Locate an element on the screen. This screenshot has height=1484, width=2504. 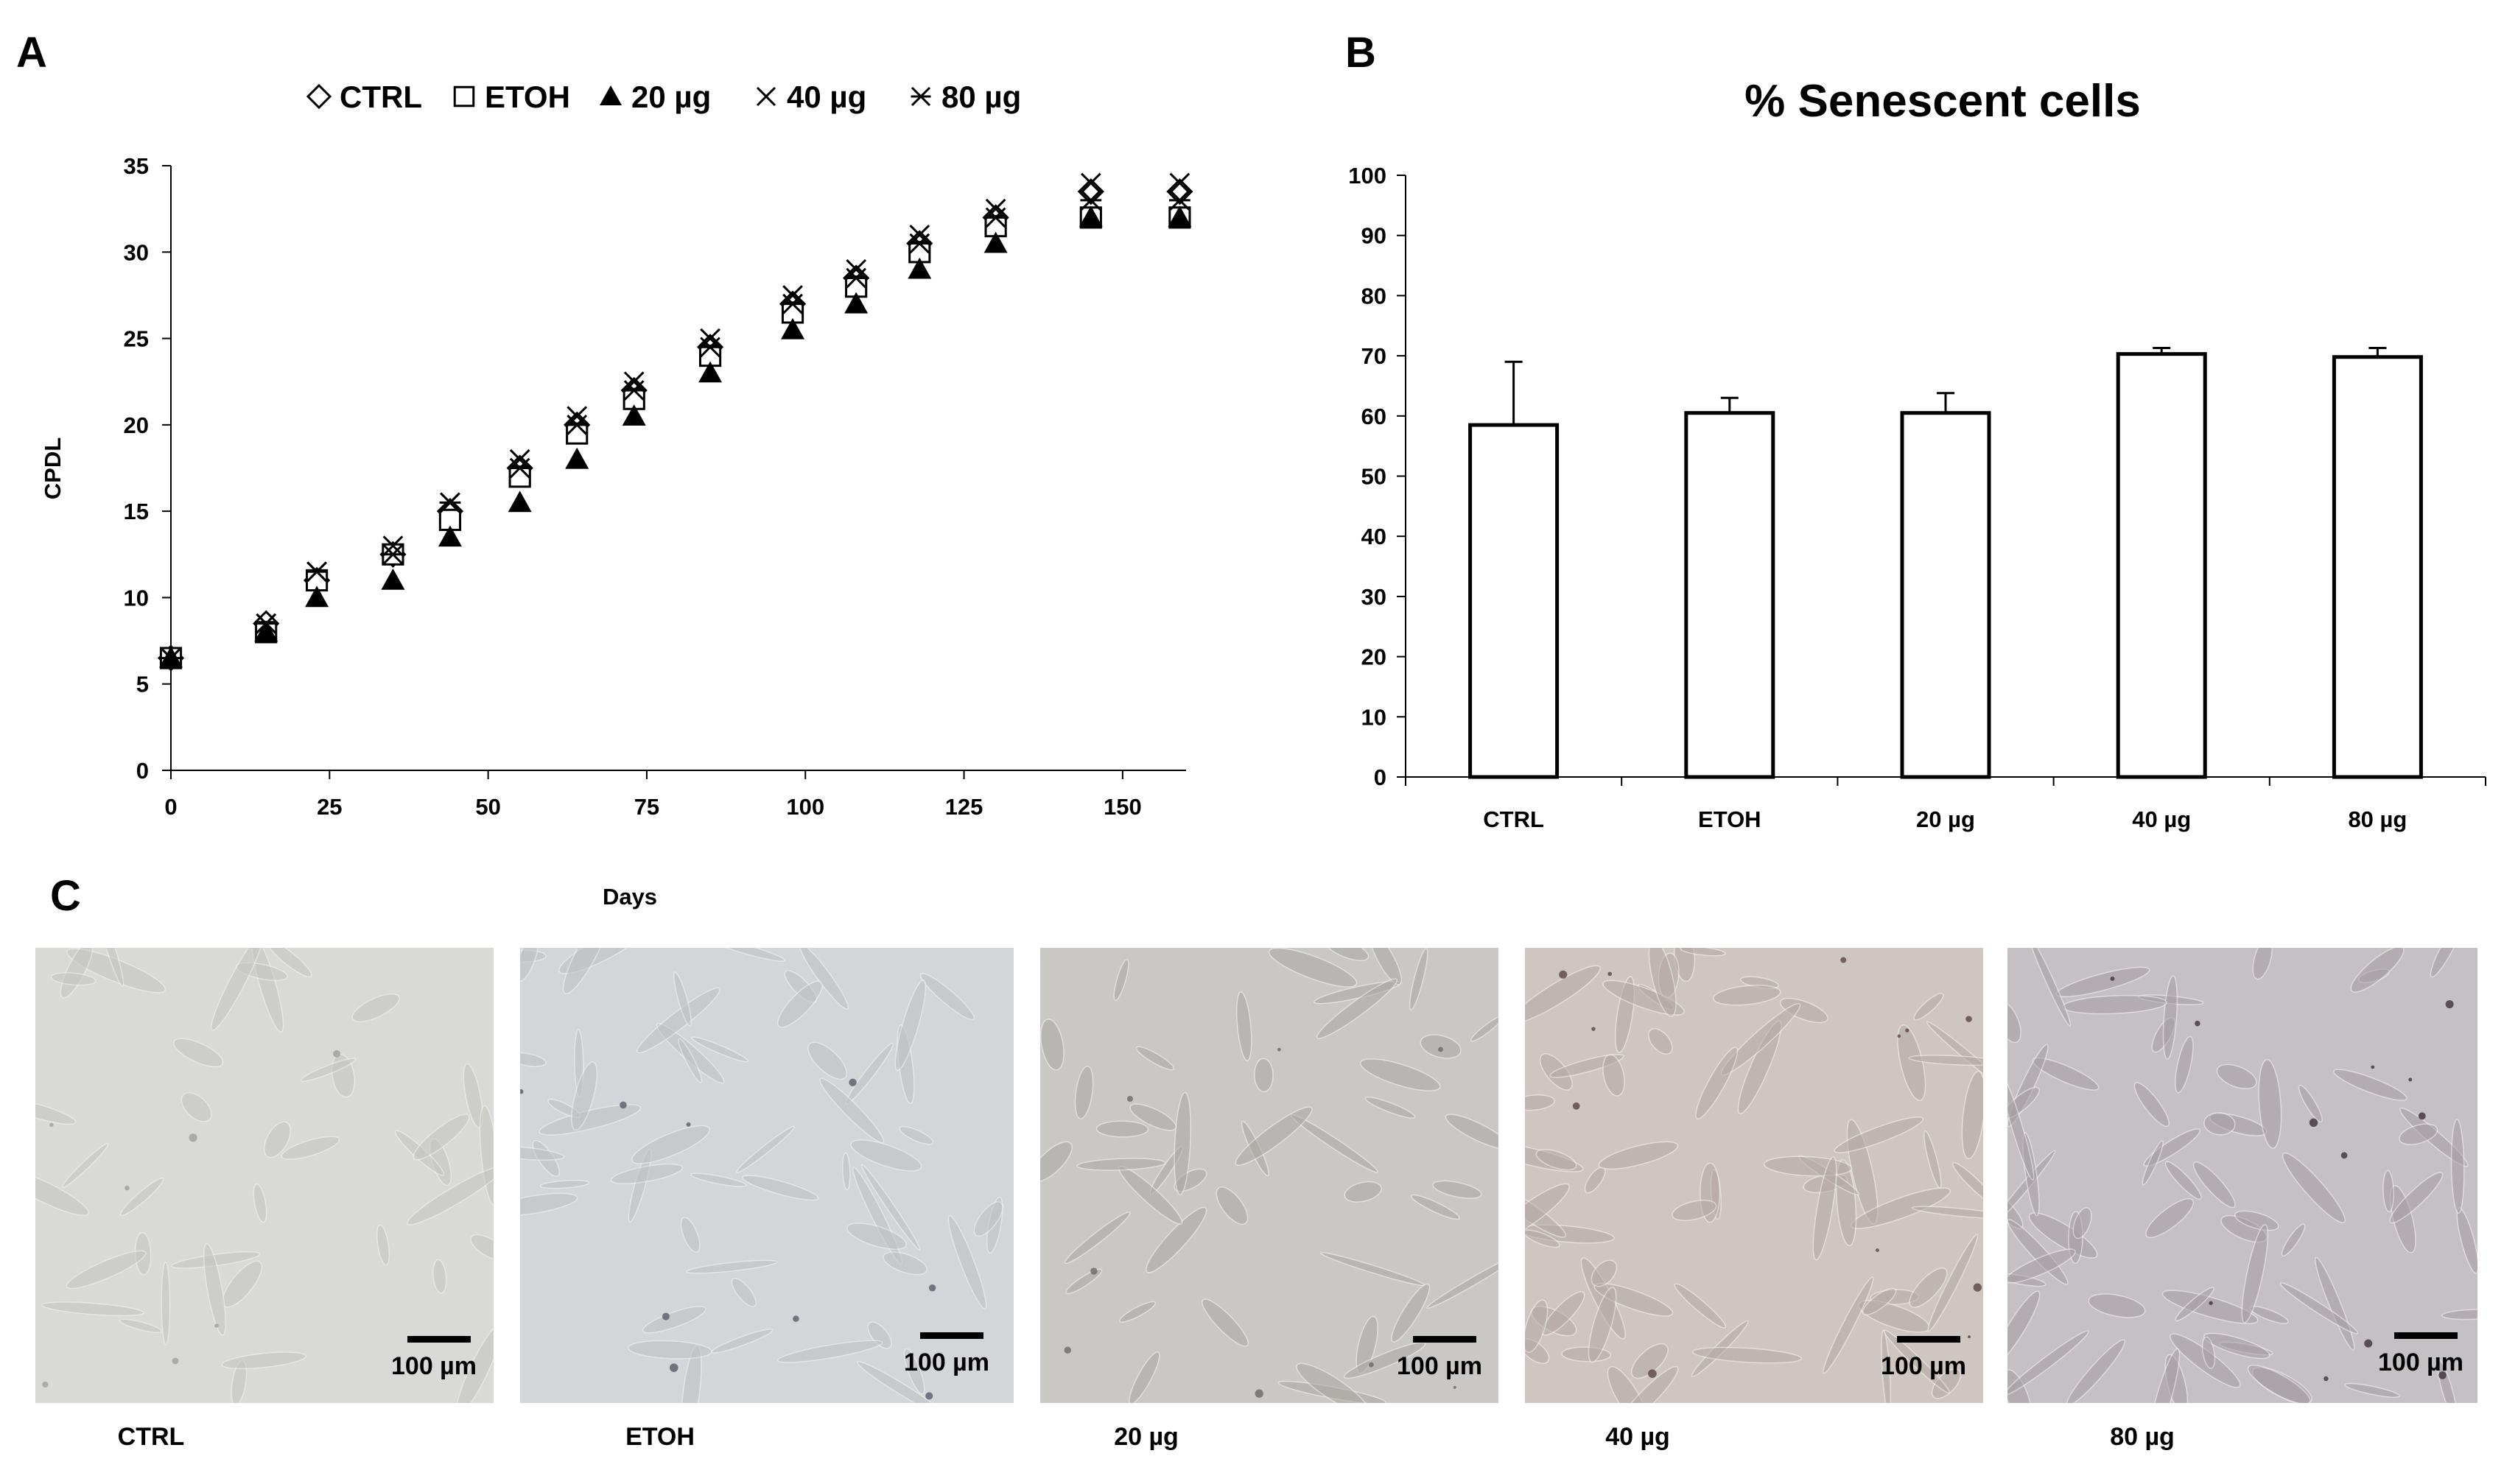
y-tick-label: 15 is located at coordinates (136, 512).